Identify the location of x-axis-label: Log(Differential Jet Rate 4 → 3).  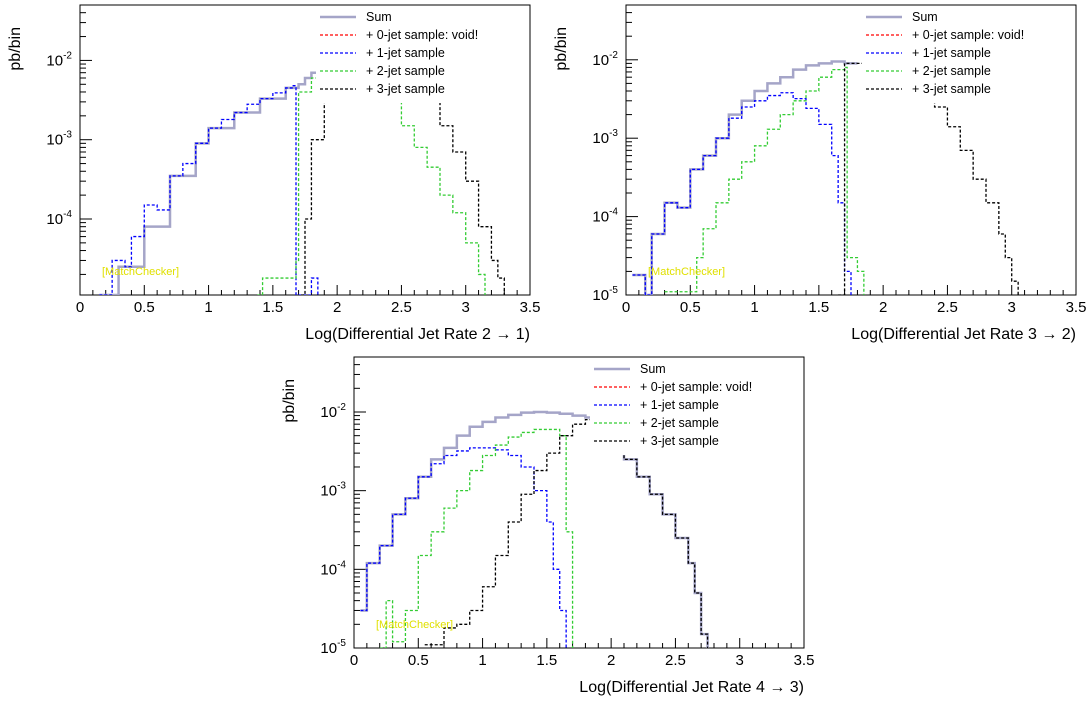
(691, 687).